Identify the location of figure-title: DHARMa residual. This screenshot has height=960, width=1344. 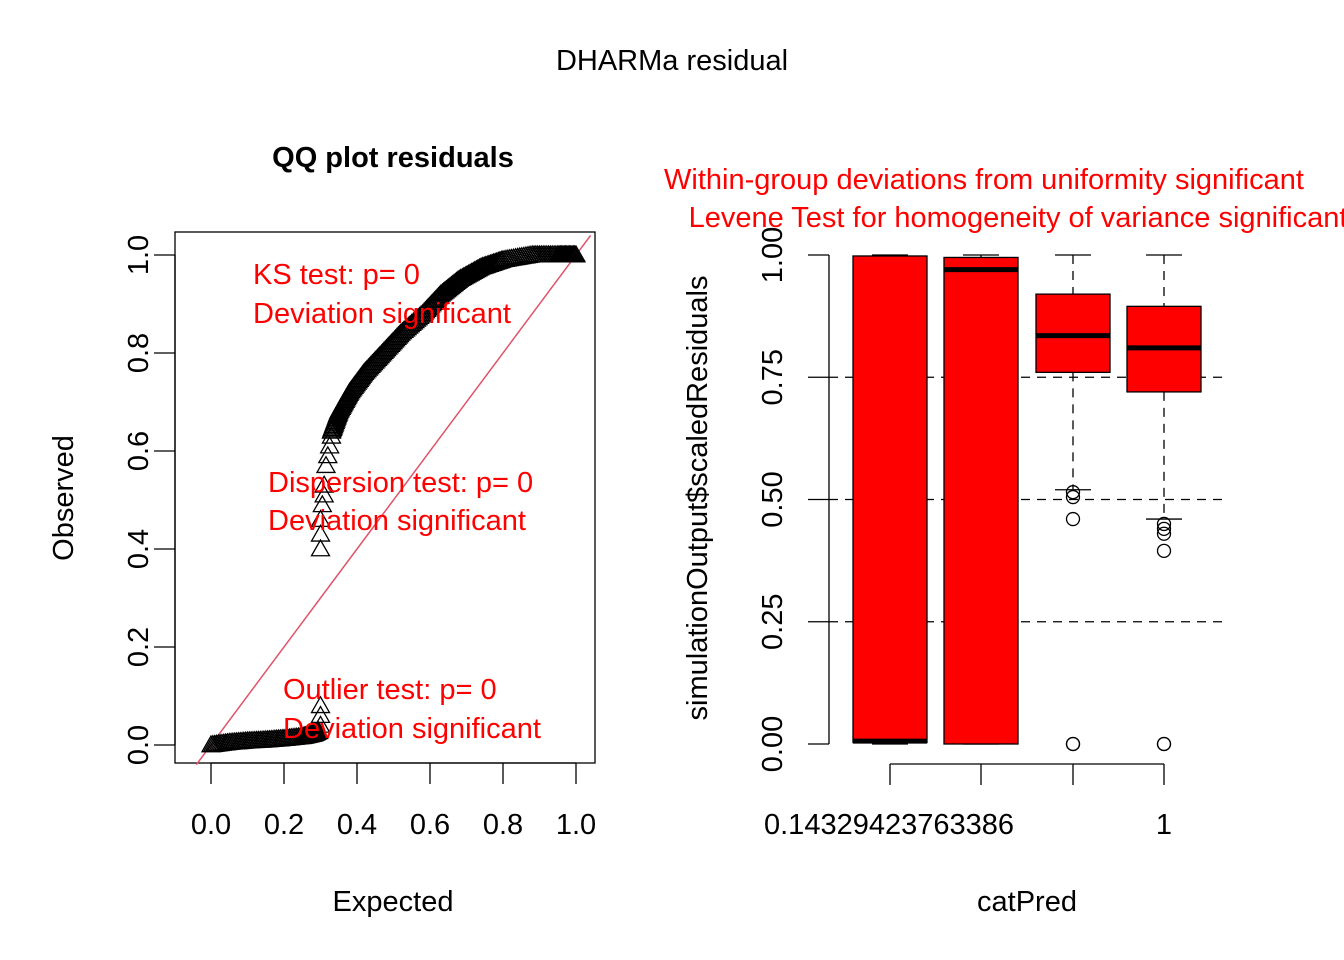
(672, 61).